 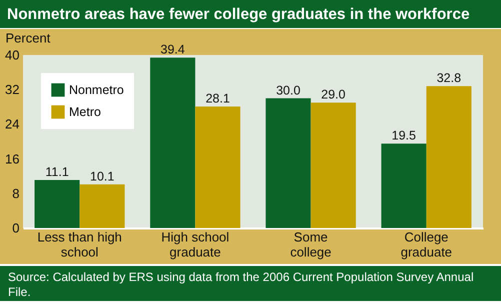 I want to click on data-label: 11.1, so click(x=57, y=171).